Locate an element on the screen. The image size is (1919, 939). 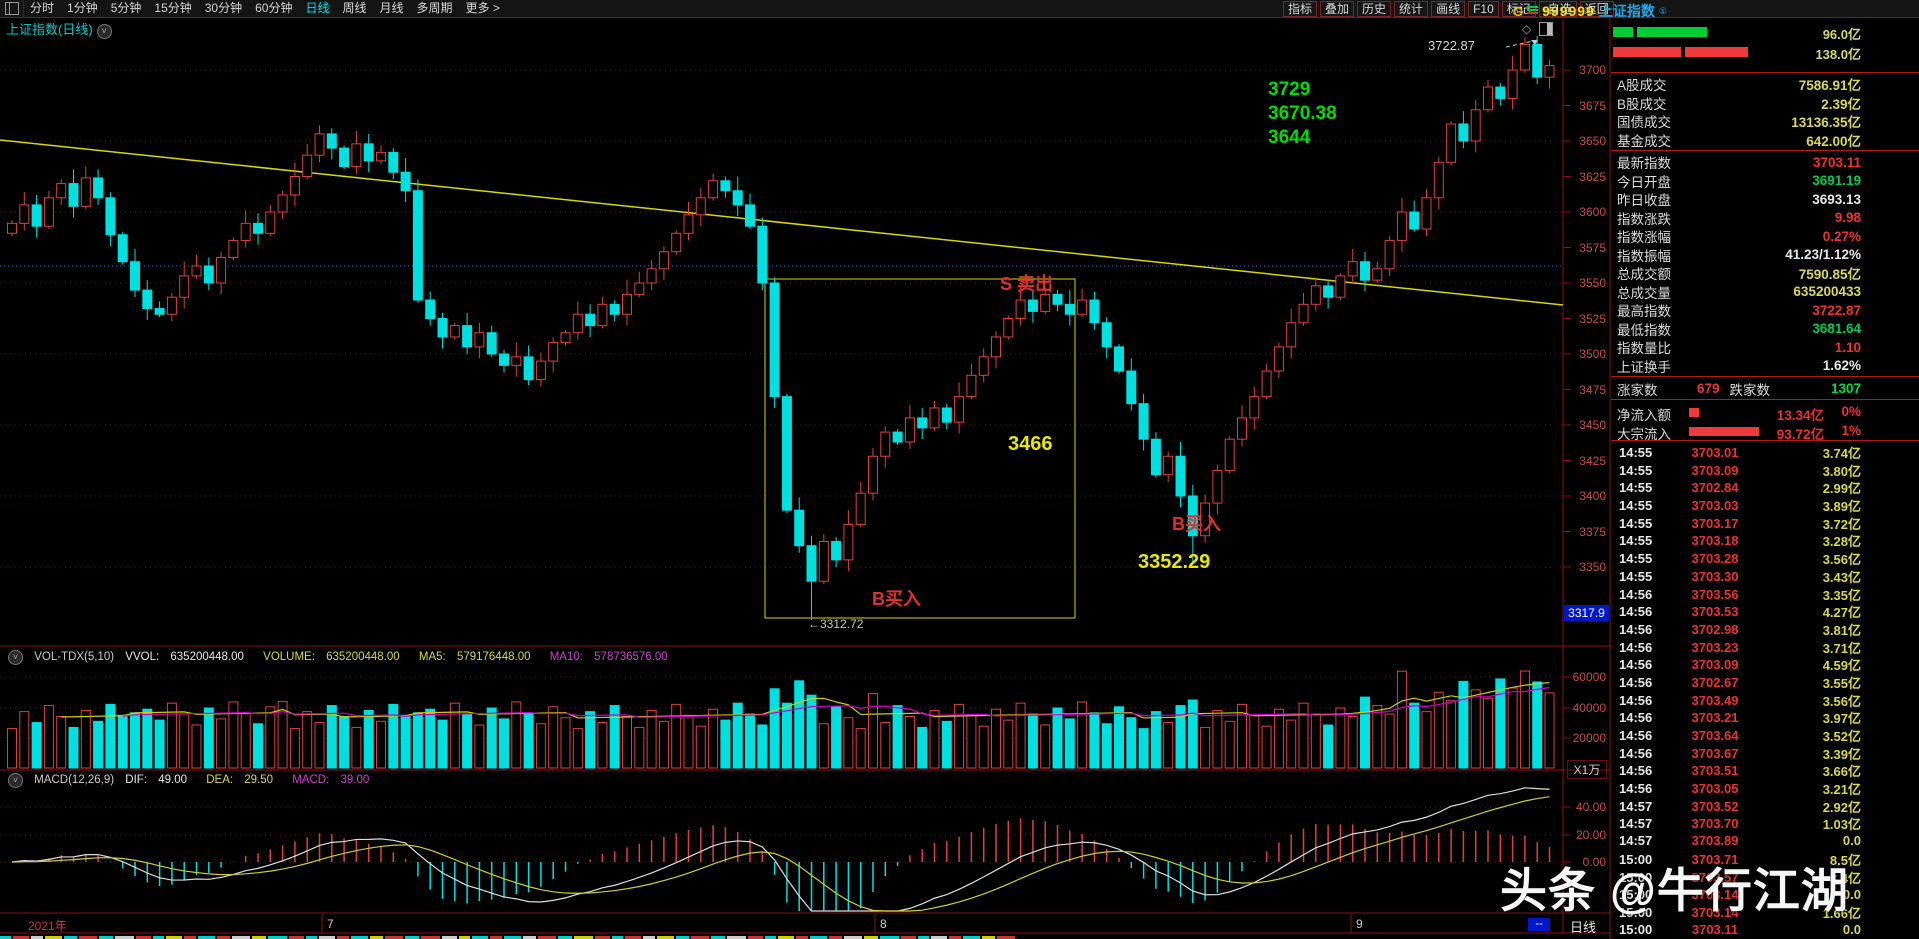
tick-price: 3703.52 is located at coordinates (1715, 806).